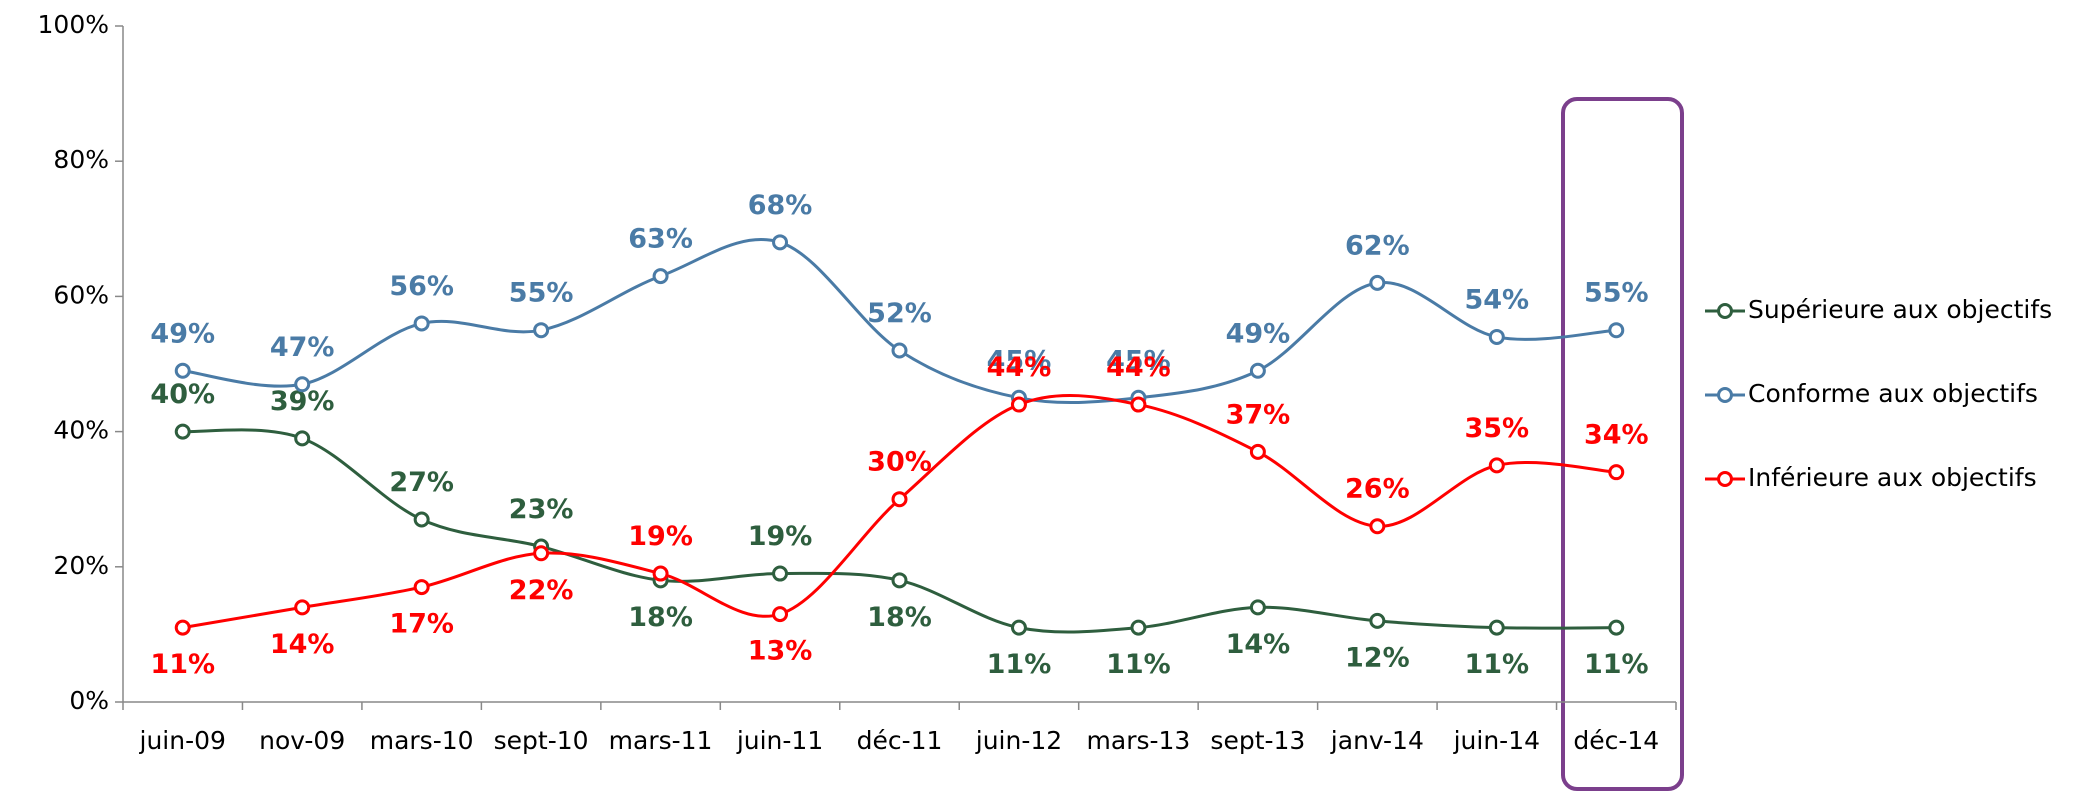 This screenshot has height=792, width=2073. I want to click on x-tick-label: juin-14, so click(1496, 740).